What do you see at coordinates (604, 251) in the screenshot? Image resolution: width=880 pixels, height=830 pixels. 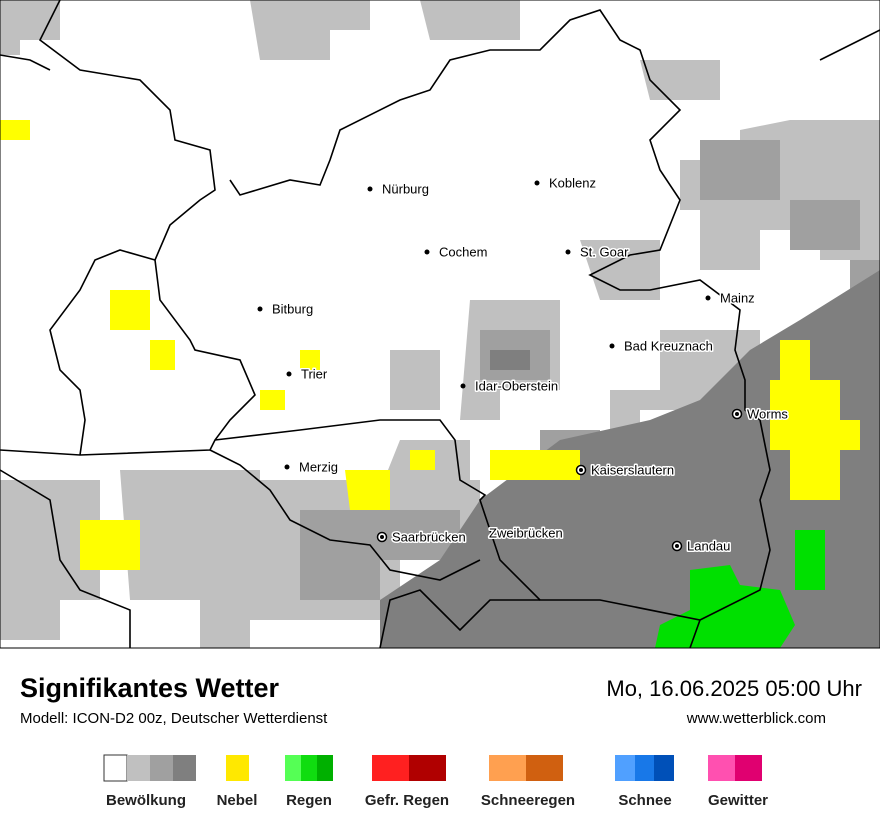 I see `city-label: St. Goar` at bounding box center [604, 251].